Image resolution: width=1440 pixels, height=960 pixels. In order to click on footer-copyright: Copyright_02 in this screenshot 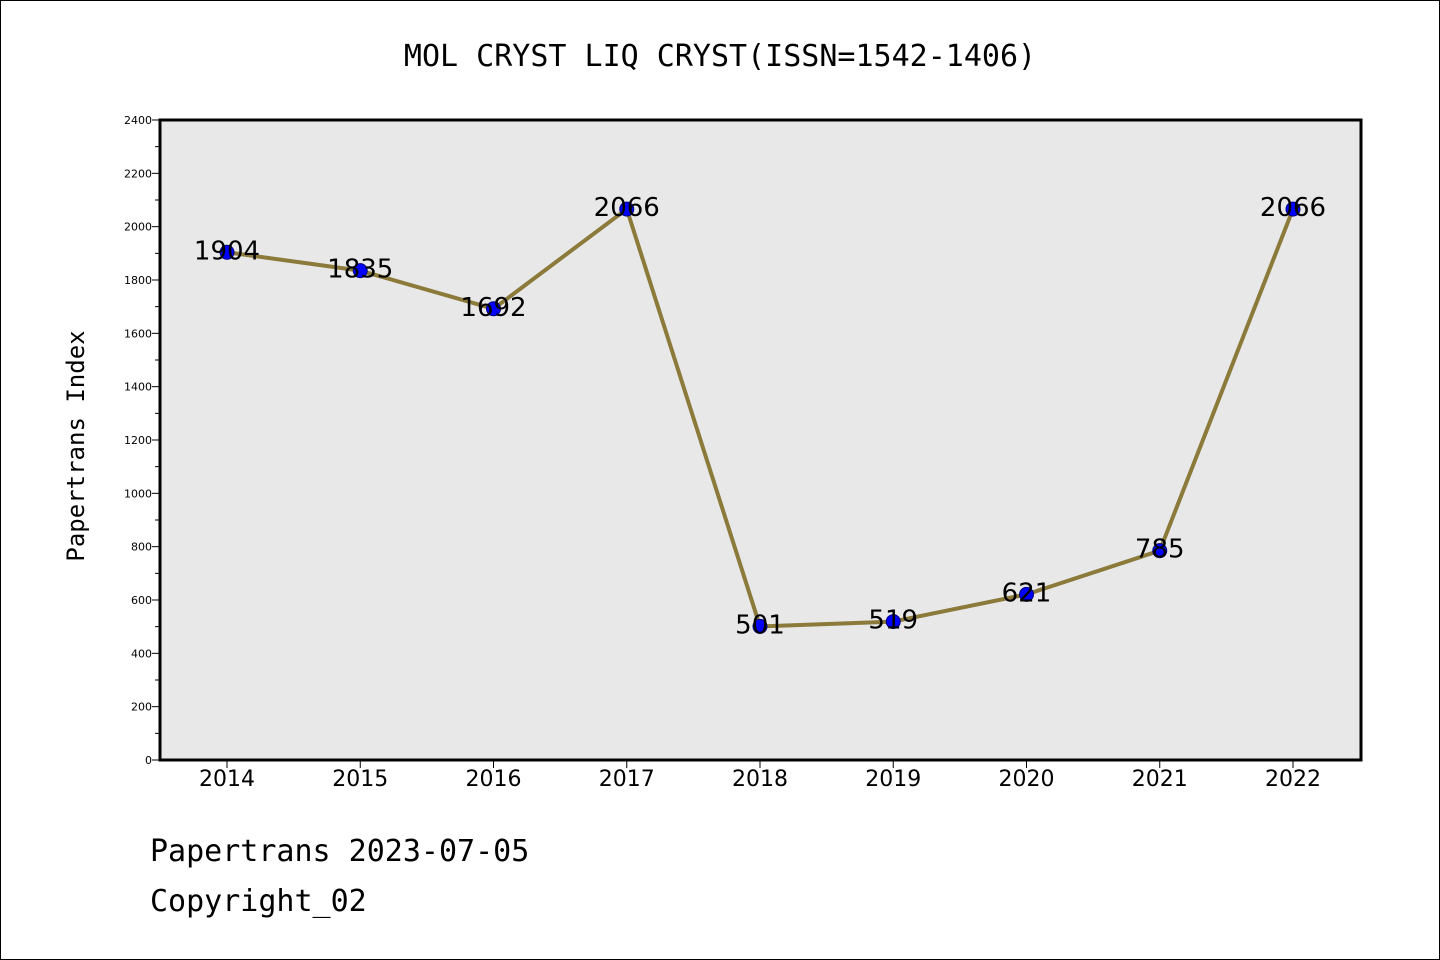, I will do `click(258, 901)`.